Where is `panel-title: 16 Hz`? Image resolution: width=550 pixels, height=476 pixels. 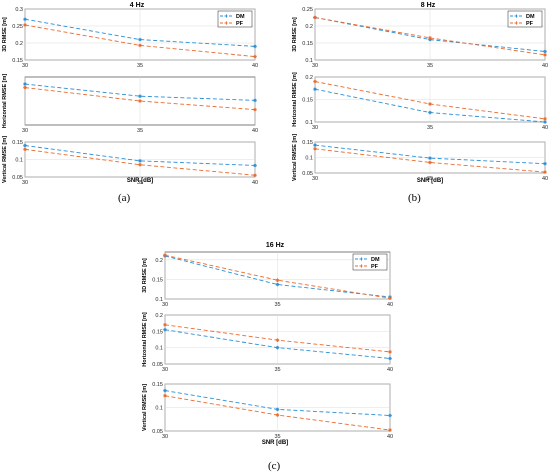
panel-title: 16 Hz is located at coordinates (275, 245).